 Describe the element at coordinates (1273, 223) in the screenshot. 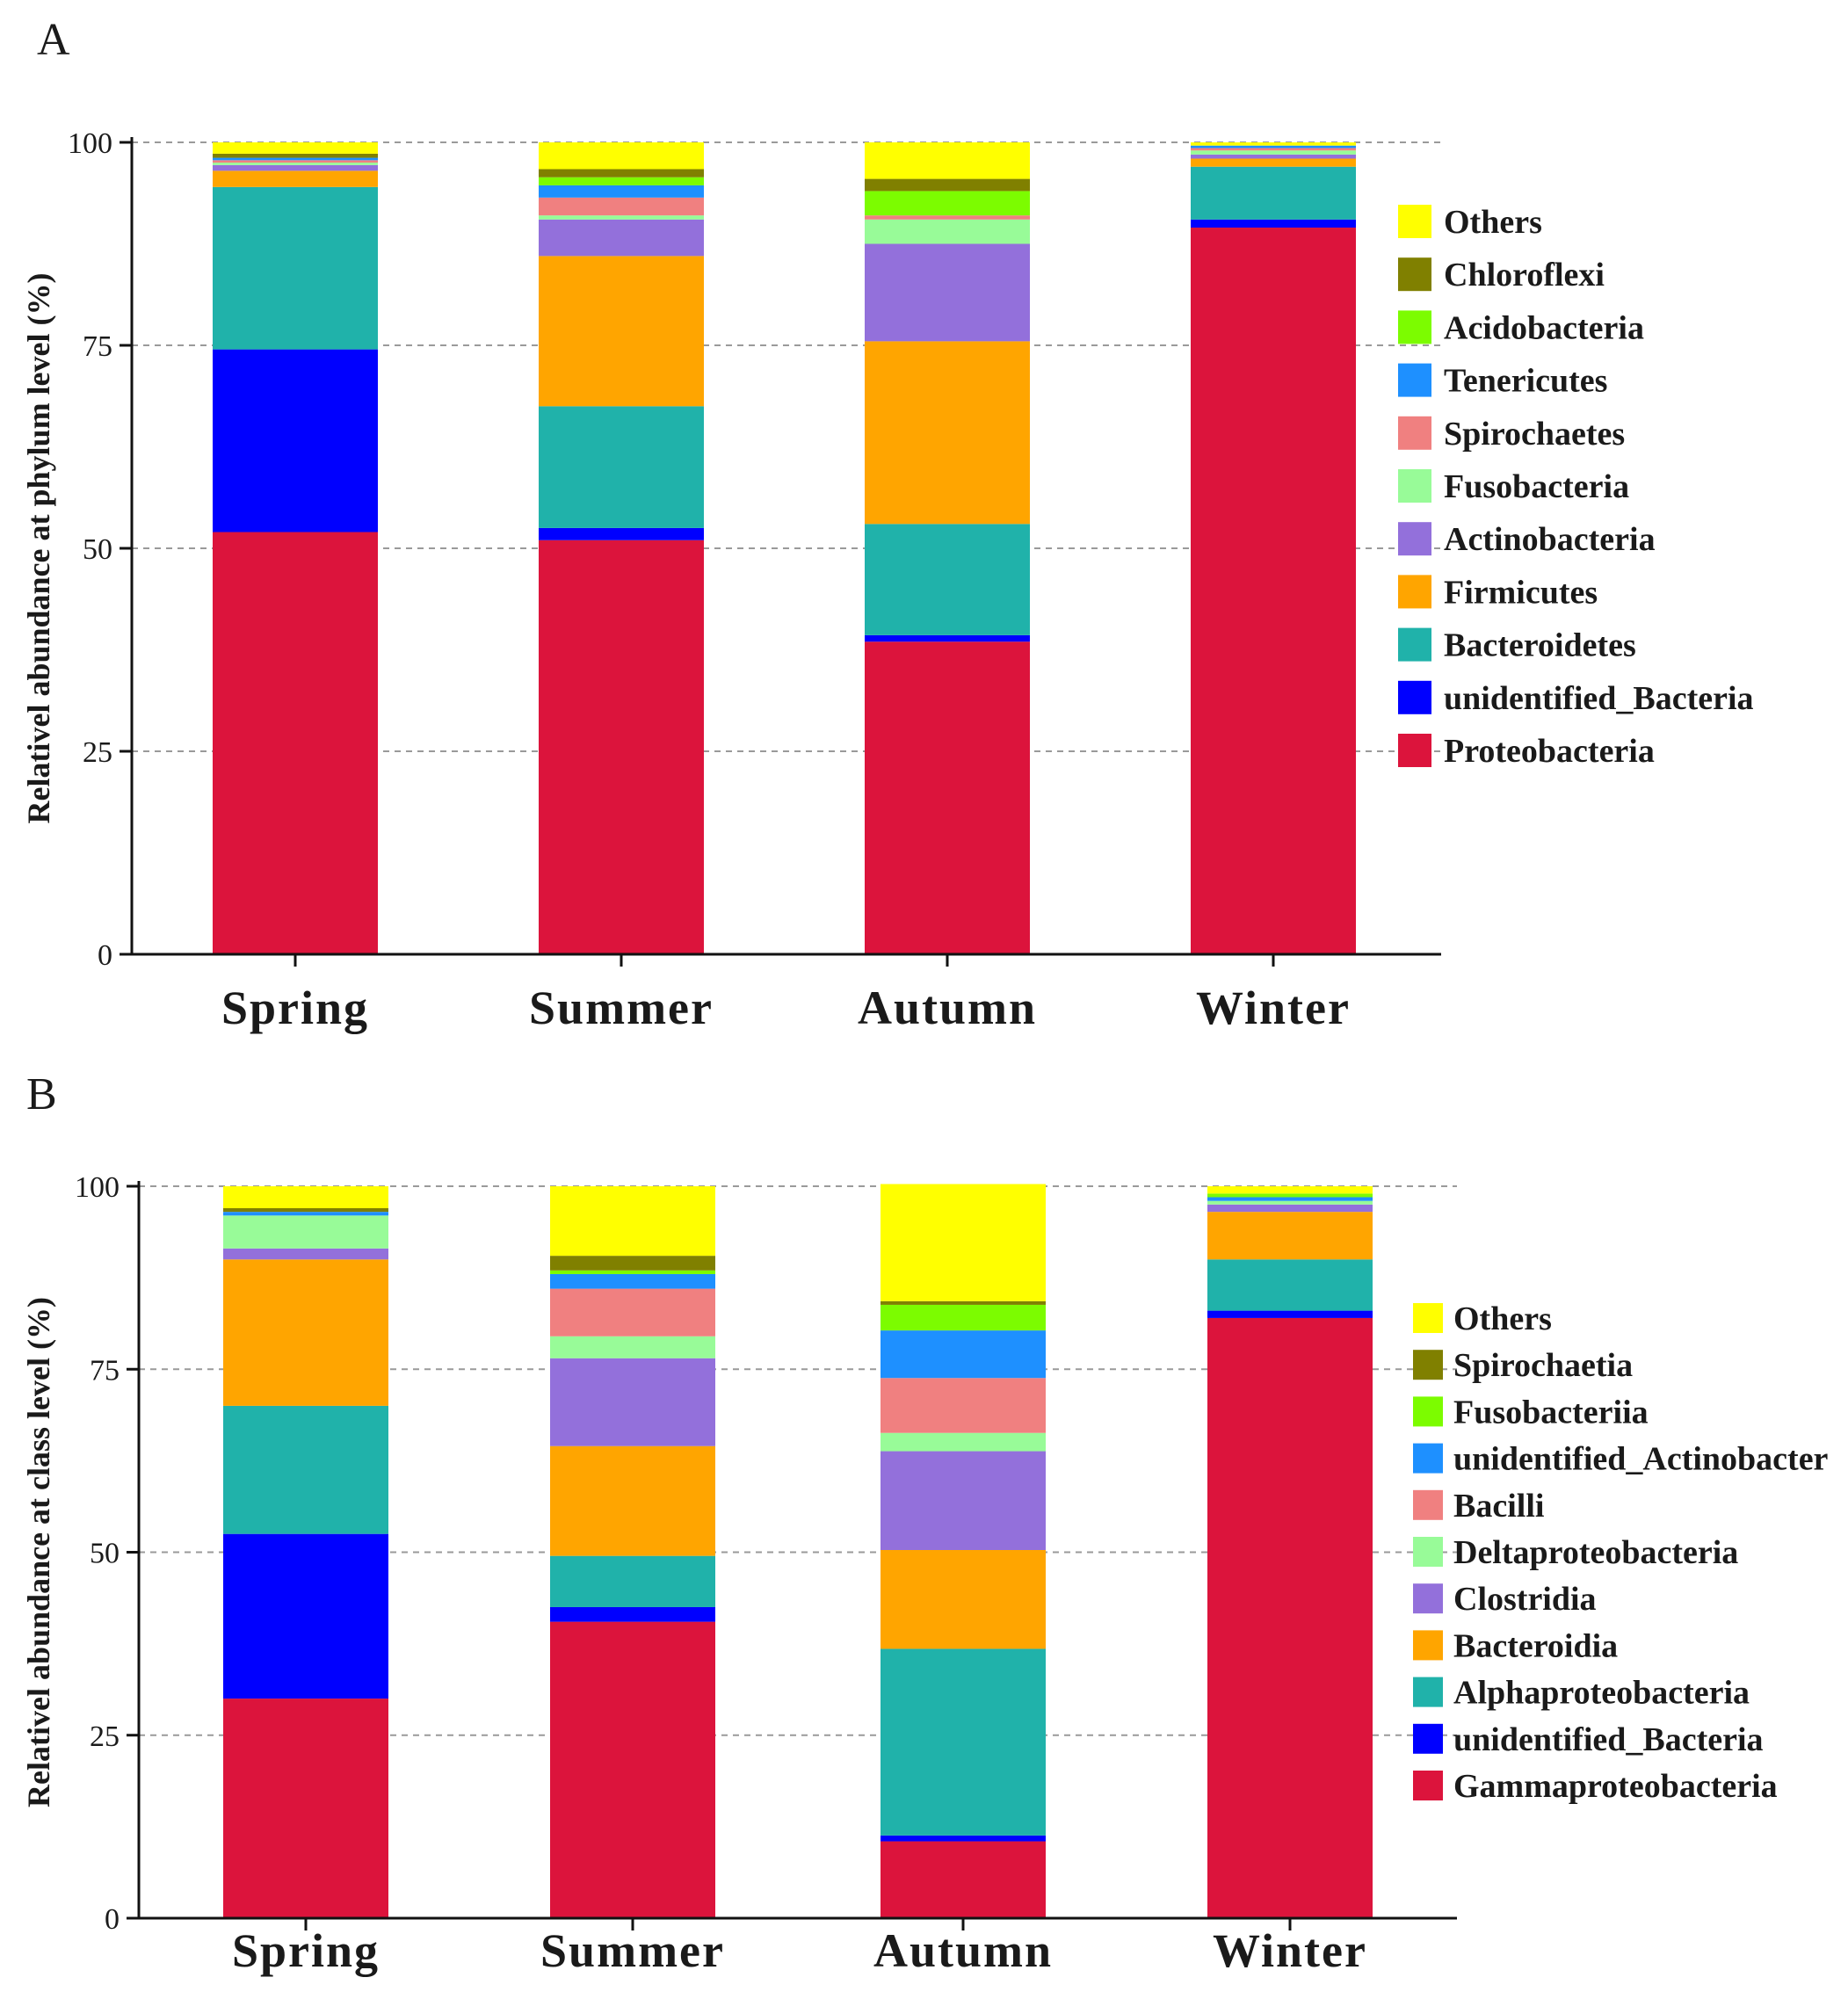

I see `bar-segment-winter-unidentified-bacteria` at that location.